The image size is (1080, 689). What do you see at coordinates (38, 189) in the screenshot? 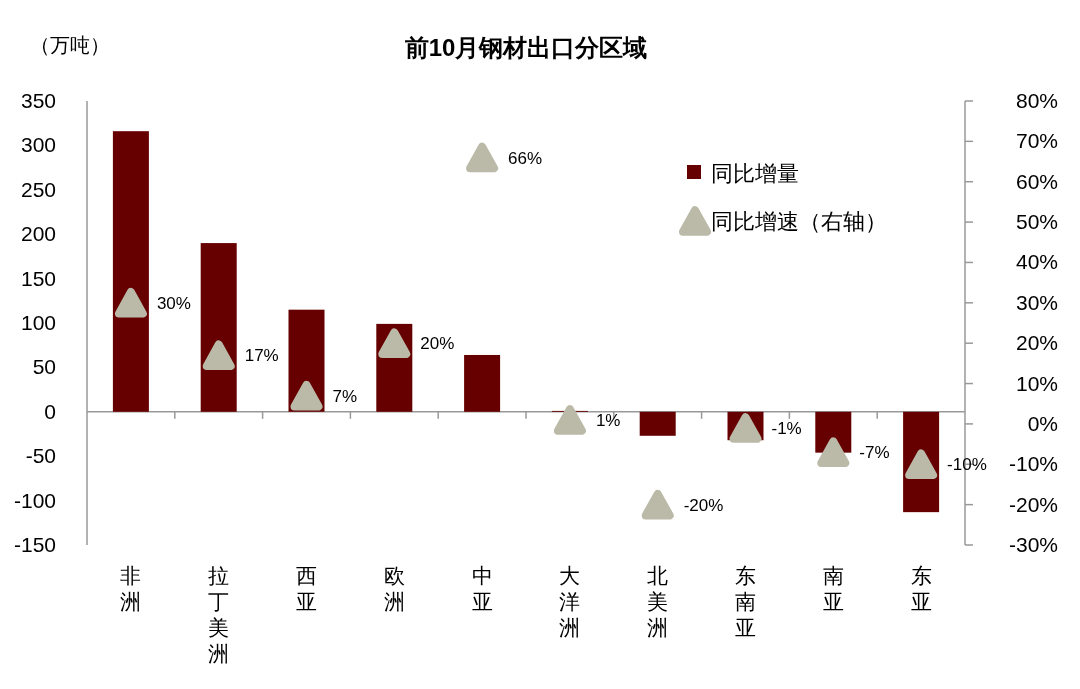
I see `y-tick-label: 250` at bounding box center [38, 189].